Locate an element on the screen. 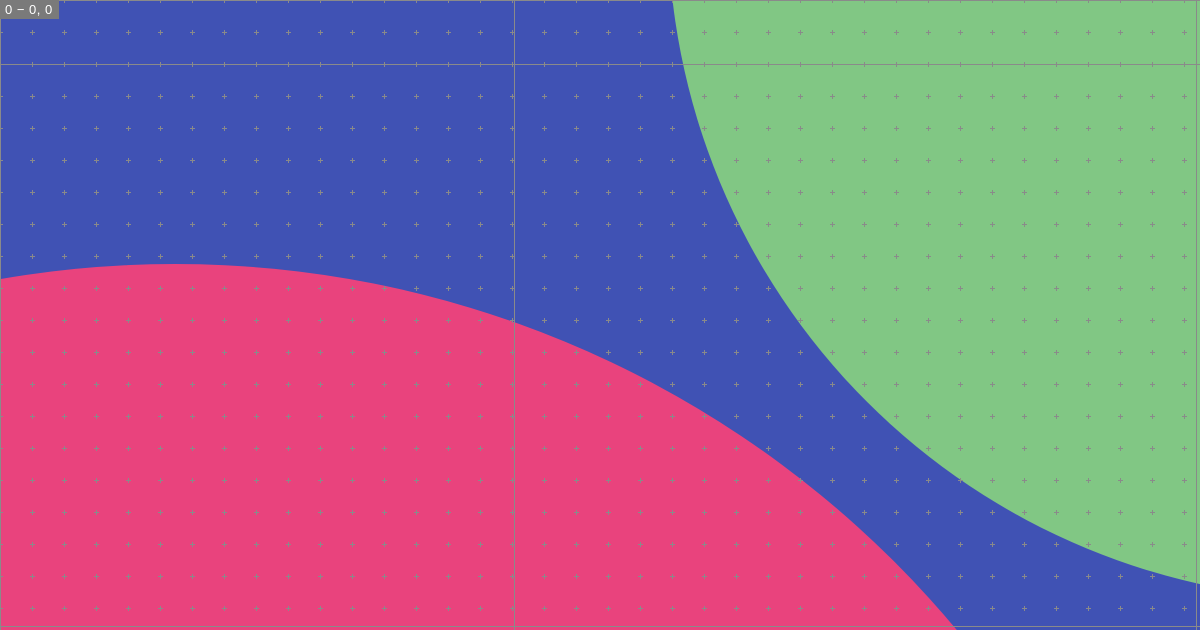 The height and width of the screenshot is (630, 1200). tile-coordinate-badge: 0 − 0, 0 is located at coordinates (29, 9).